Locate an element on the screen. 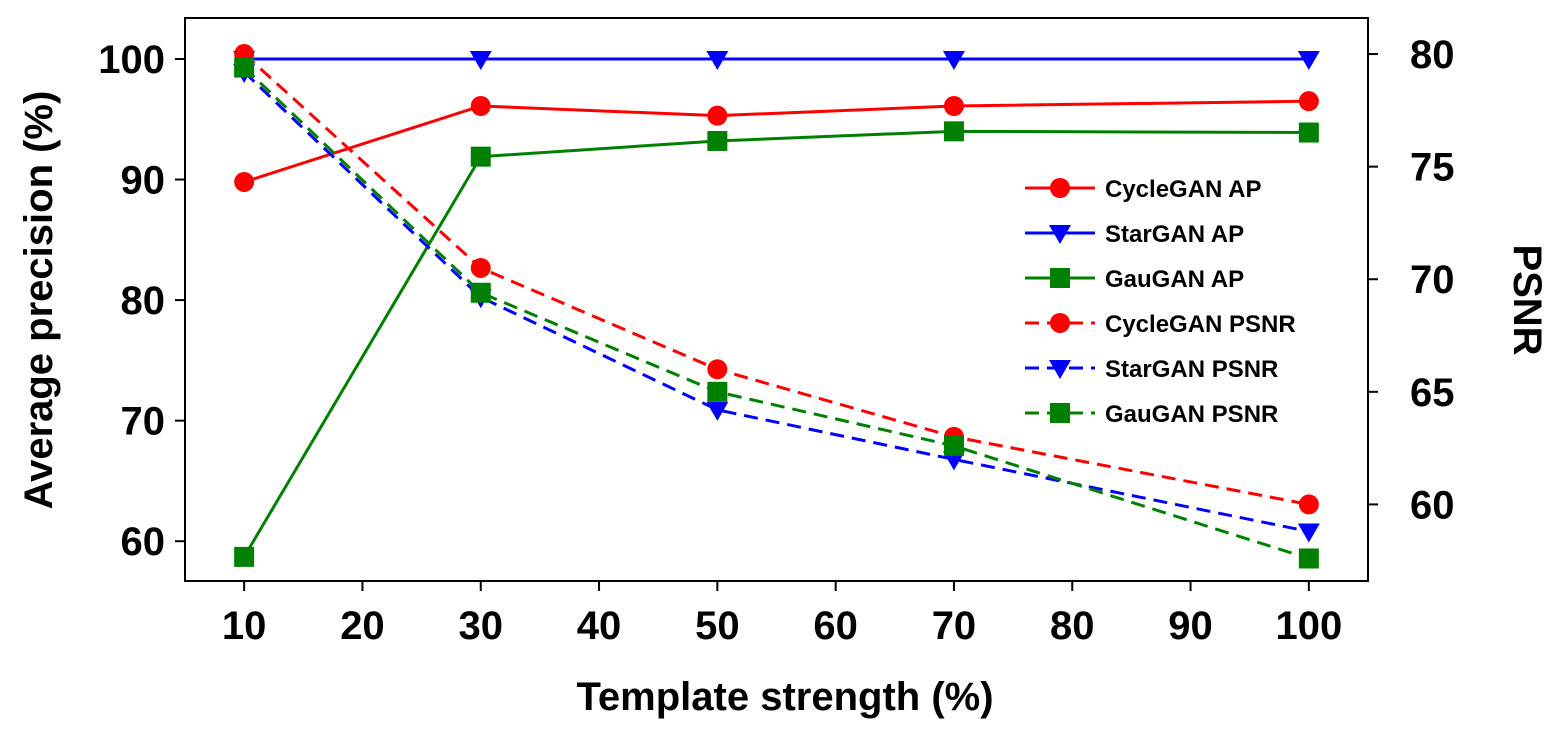  y-tick-label: 90 is located at coordinates (143, 181).